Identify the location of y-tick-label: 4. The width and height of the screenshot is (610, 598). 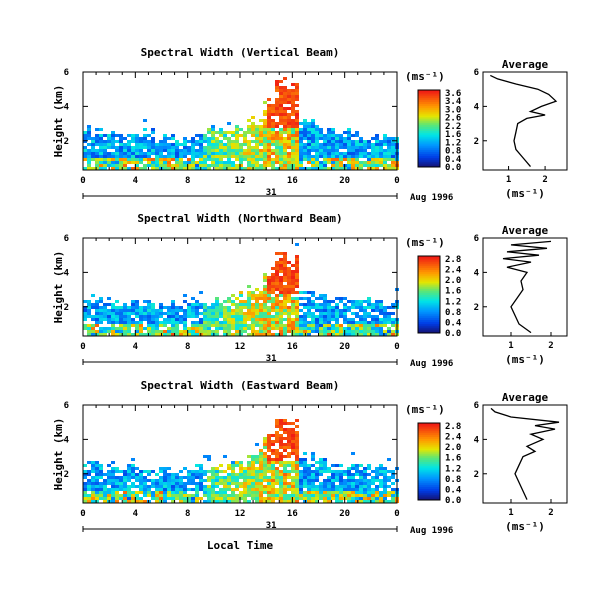
(67, 440).